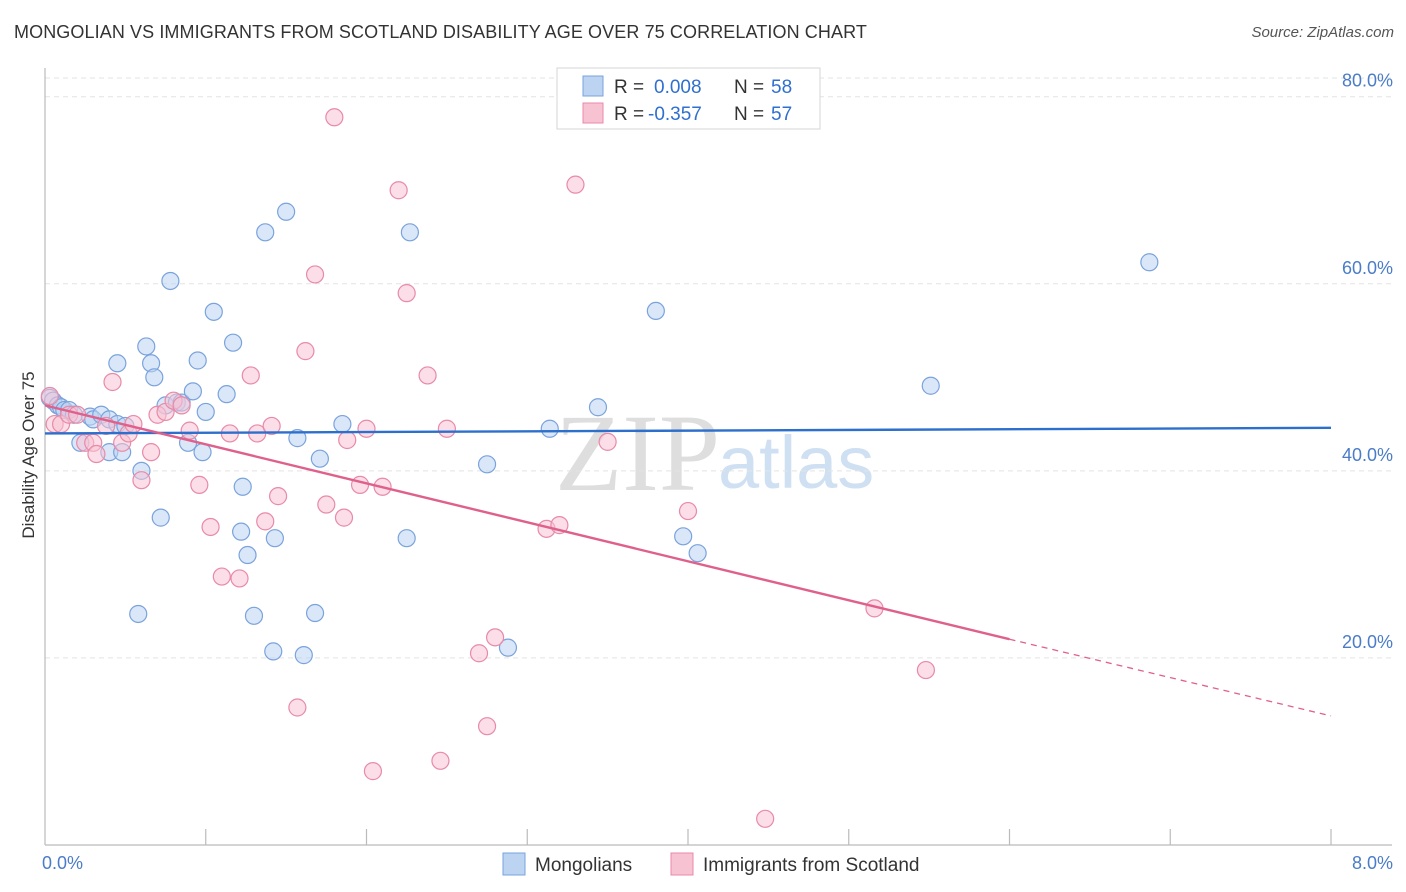 The height and width of the screenshot is (892, 1406). What do you see at coordinates (749, 114) in the screenshot?
I see `legend-n-label-pink: N =` at bounding box center [749, 114].